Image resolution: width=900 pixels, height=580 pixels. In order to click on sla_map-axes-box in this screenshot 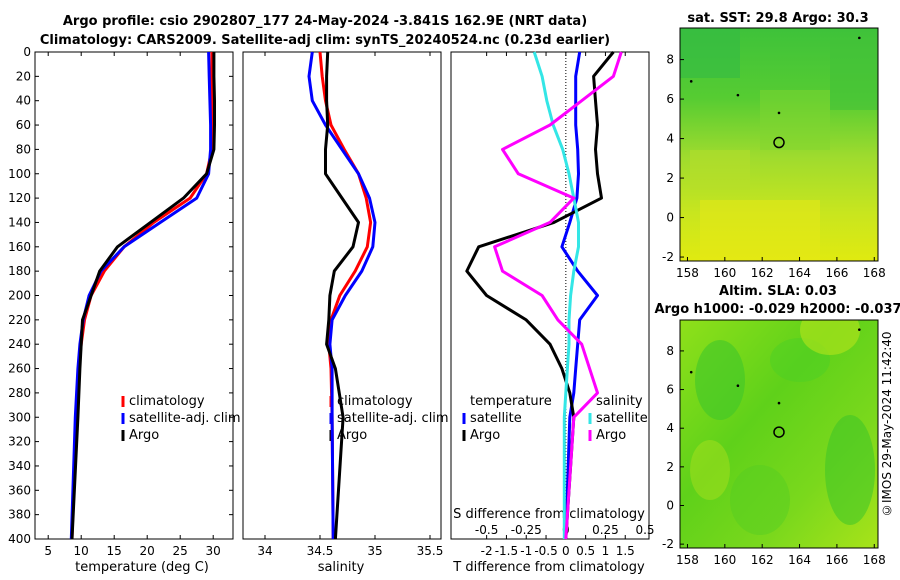, I will do `click(779, 434)`.